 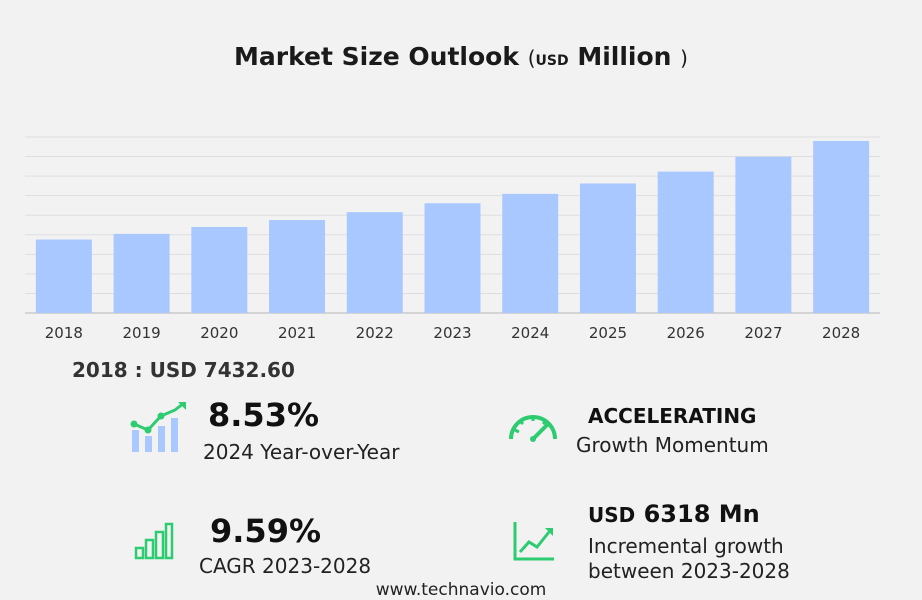 I want to click on title-open-paren: (, so click(x=531, y=58).